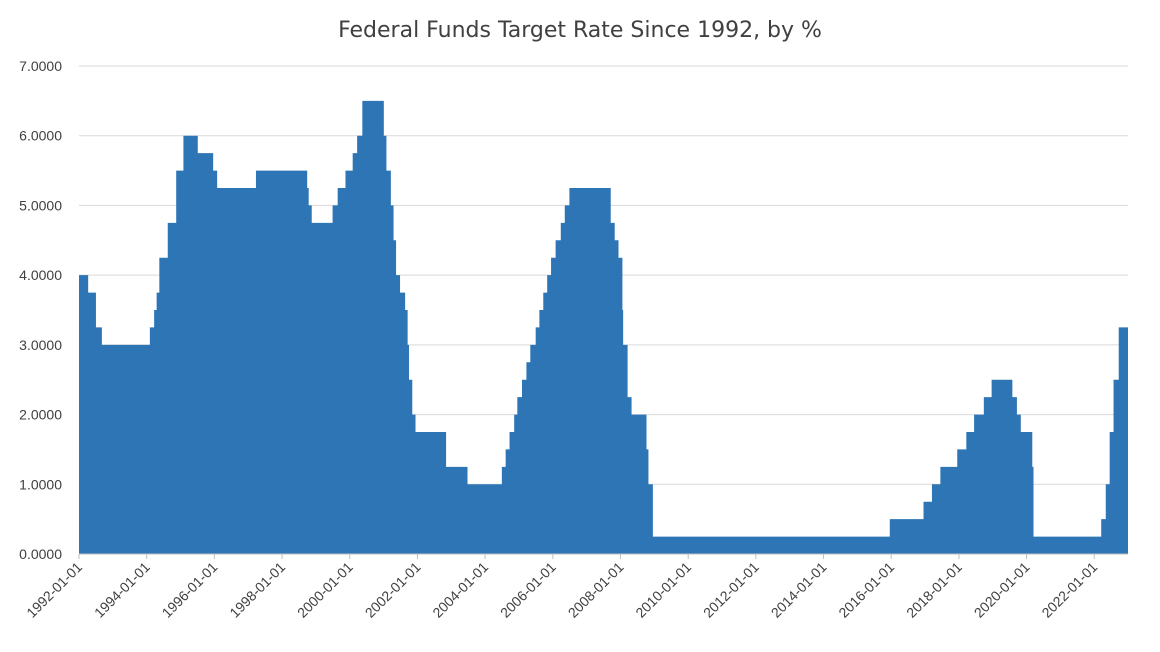 The image size is (1160, 652). I want to click on x-tick-label: 1992-01-01, so click(54, 590).